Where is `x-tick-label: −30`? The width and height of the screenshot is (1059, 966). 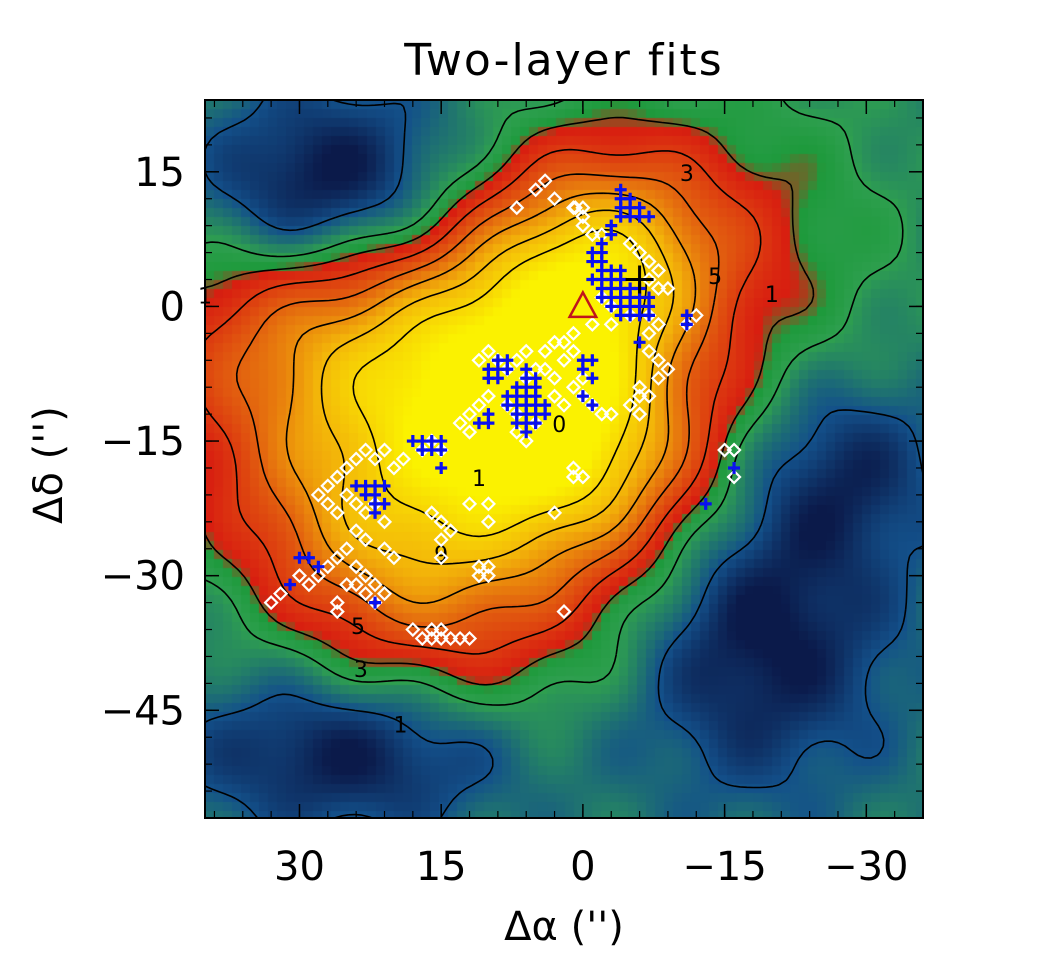
x-tick-label: −30 is located at coordinates (866, 867).